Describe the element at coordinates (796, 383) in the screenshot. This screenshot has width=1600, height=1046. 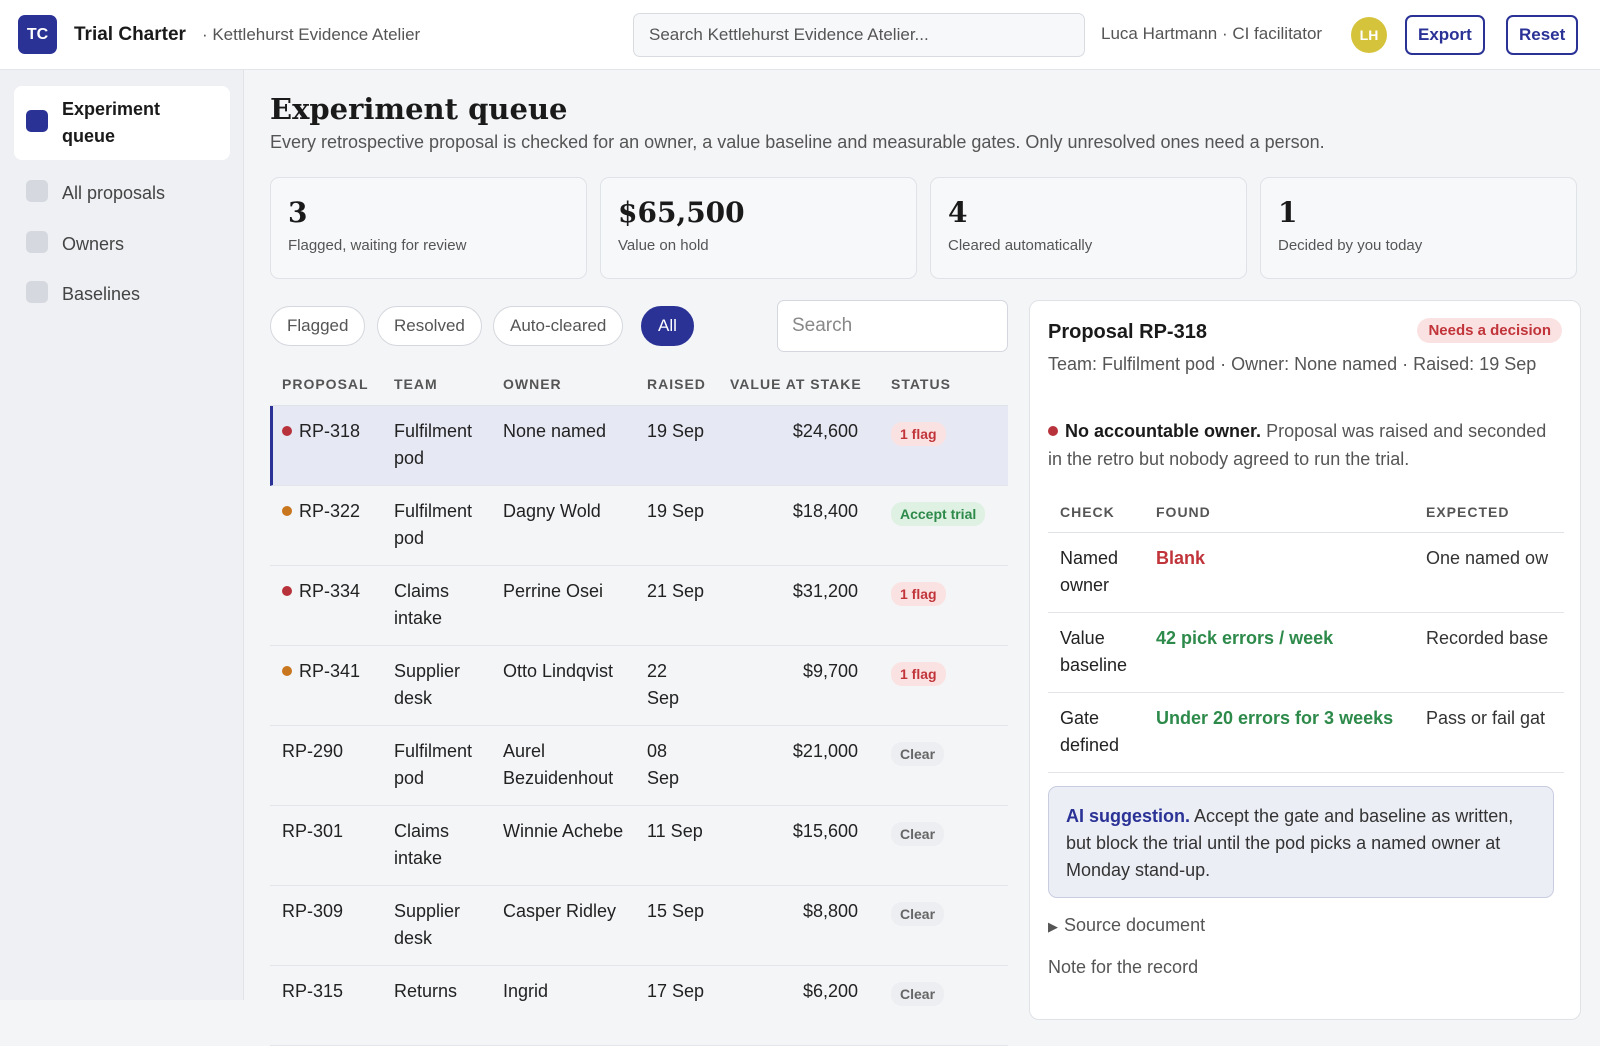
I see `col-value: VALUE AT STAKE` at that location.